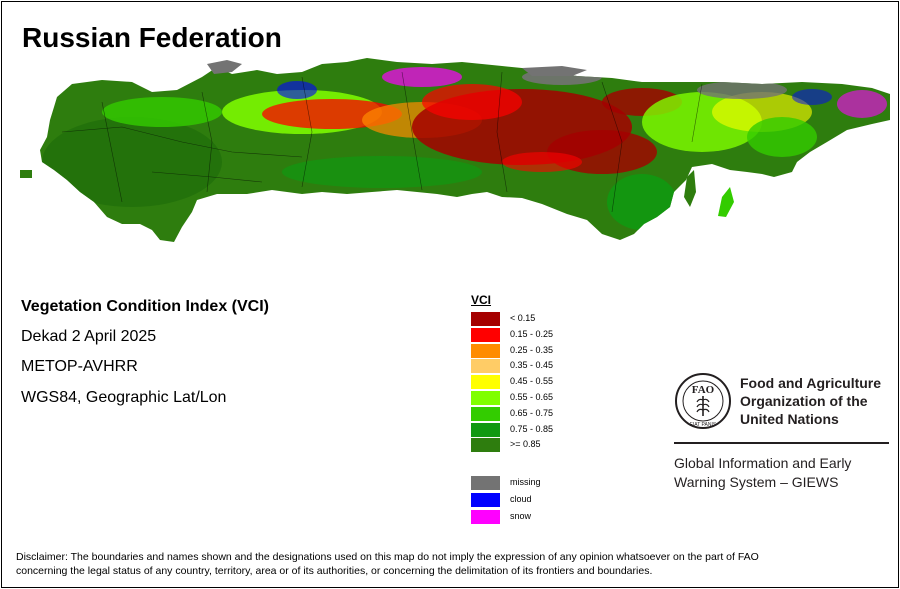  What do you see at coordinates (525, 482) in the screenshot?
I see `legend-label: missing` at bounding box center [525, 482].